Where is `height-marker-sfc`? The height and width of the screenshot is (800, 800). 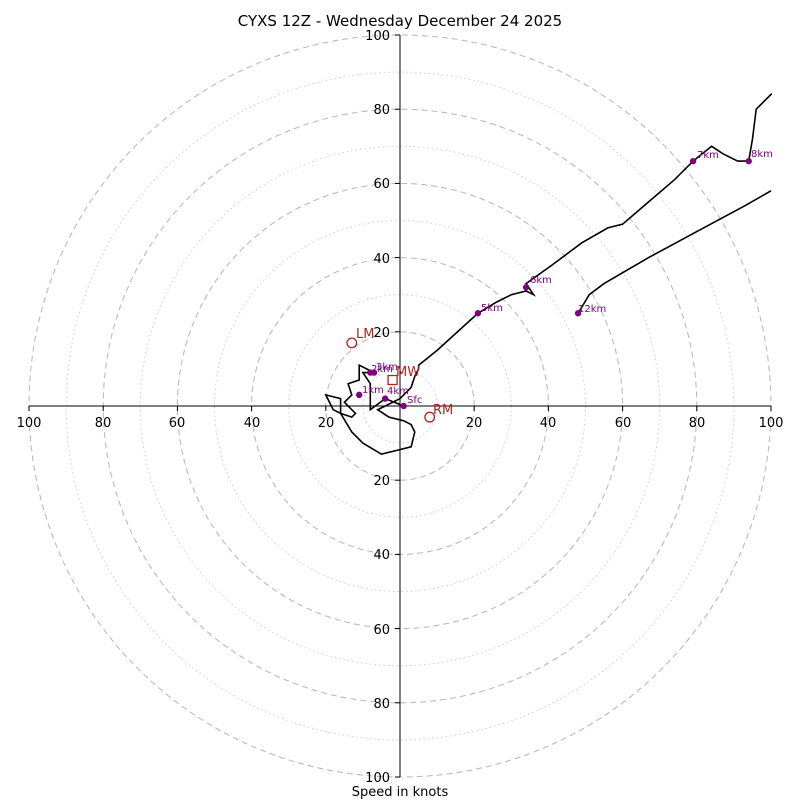 height-marker-sfc is located at coordinates (403, 406).